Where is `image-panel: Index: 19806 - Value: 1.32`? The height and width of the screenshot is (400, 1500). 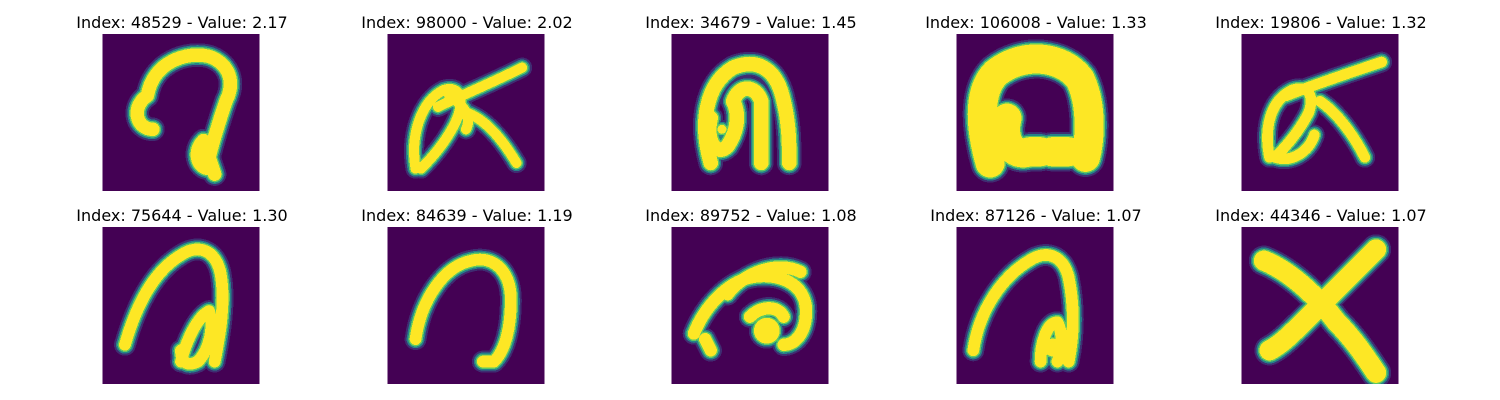
image-panel: Index: 19806 - Value: 1.32 is located at coordinates (1321, 102).